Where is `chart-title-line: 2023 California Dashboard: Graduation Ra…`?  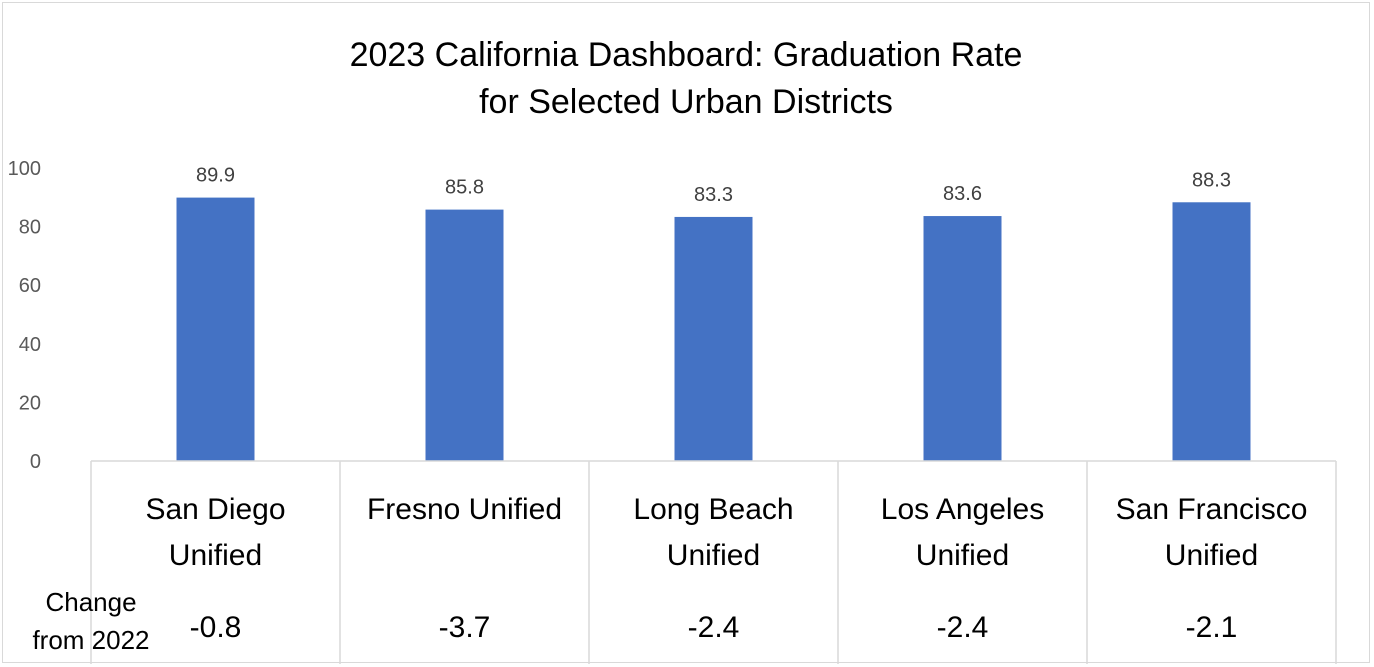 chart-title-line: 2023 California Dashboard: Graduation Ra… is located at coordinates (686, 55).